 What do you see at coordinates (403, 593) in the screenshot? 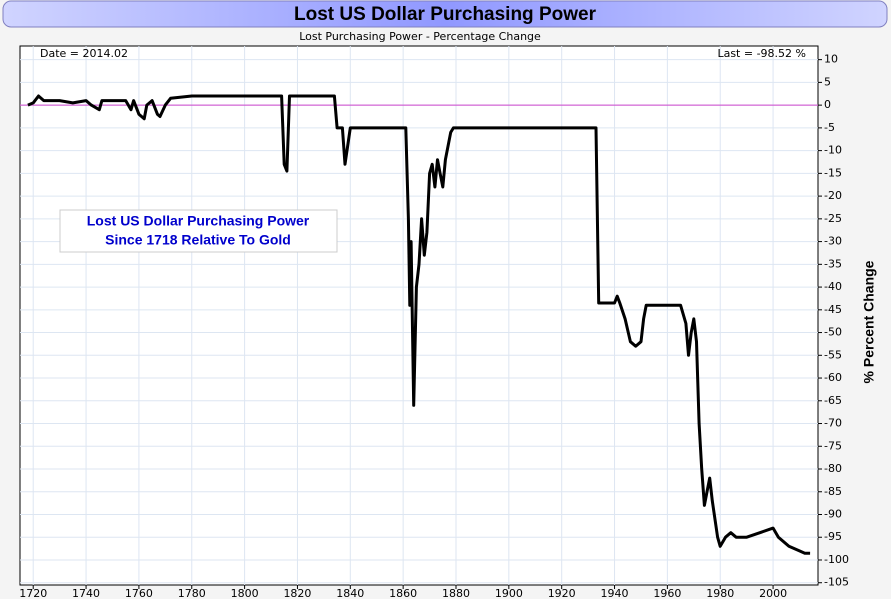
I see `x-tick-label: 1860` at bounding box center [403, 593].